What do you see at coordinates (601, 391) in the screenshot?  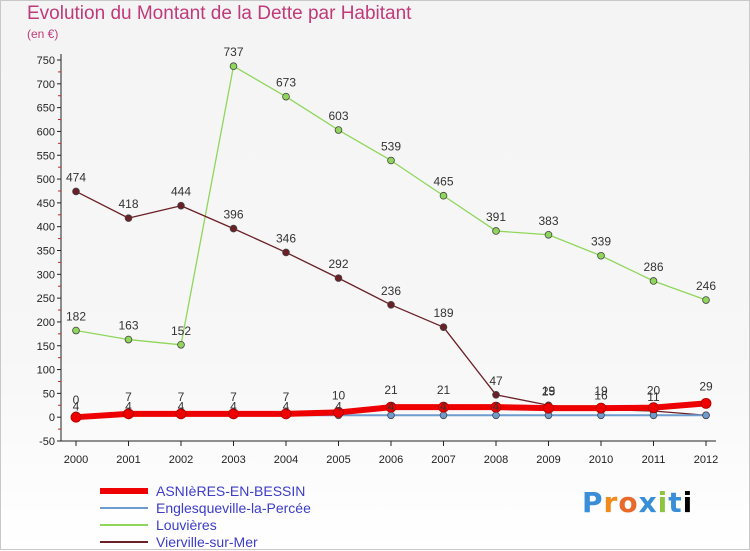 I see `data-label-0: 19` at bounding box center [601, 391].